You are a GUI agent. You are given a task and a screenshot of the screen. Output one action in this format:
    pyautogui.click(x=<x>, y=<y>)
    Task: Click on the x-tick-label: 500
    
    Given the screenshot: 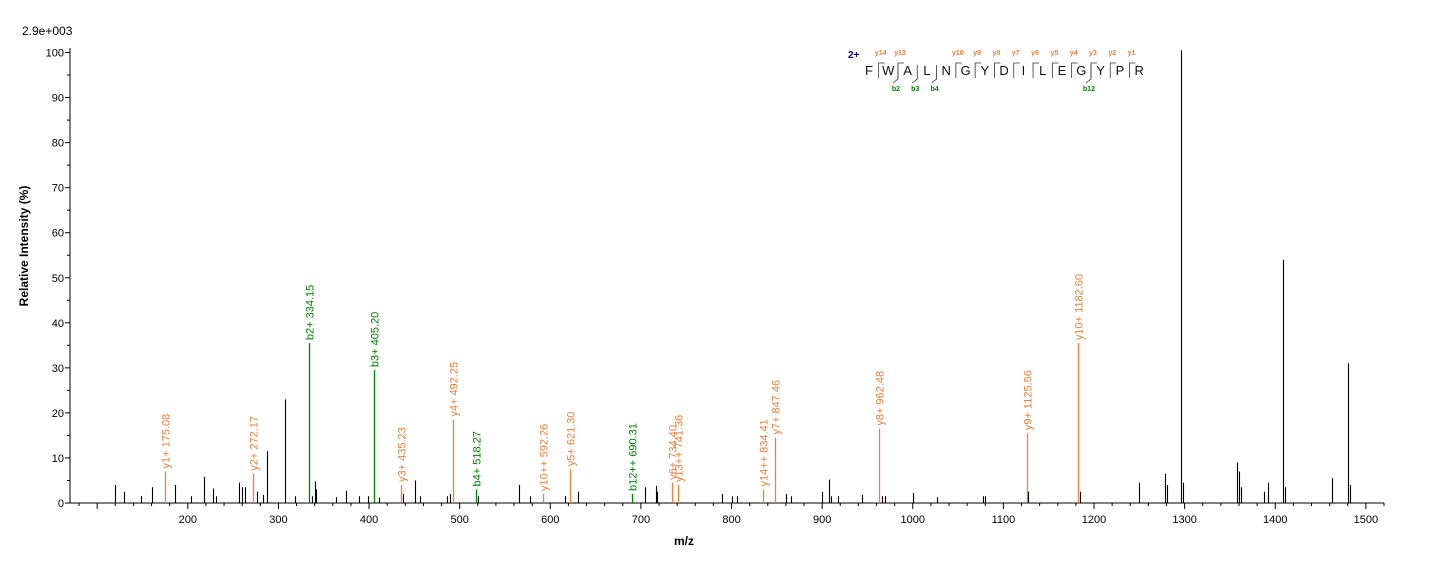 What is the action you would take?
    pyautogui.click(x=459, y=520)
    